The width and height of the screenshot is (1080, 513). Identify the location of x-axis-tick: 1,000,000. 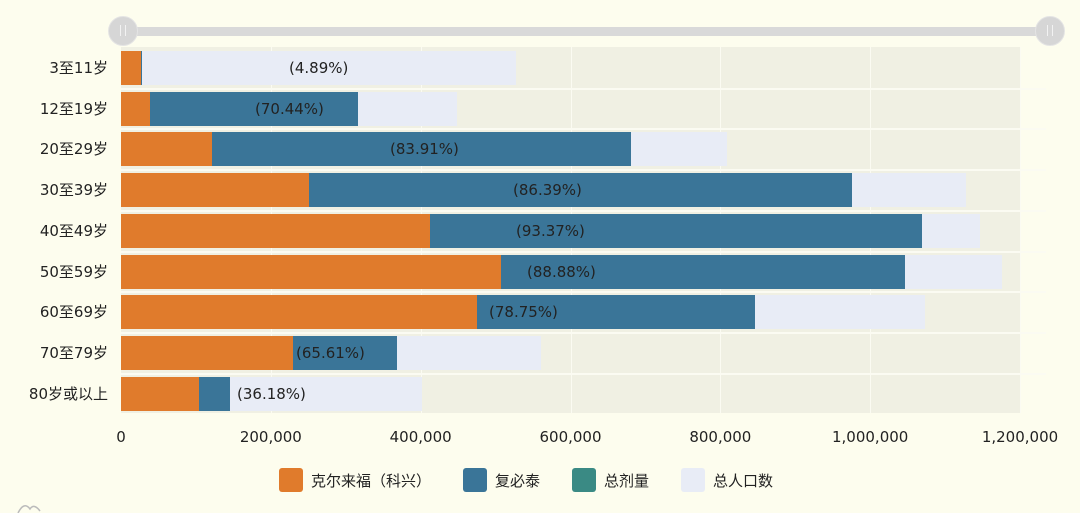
(870, 437).